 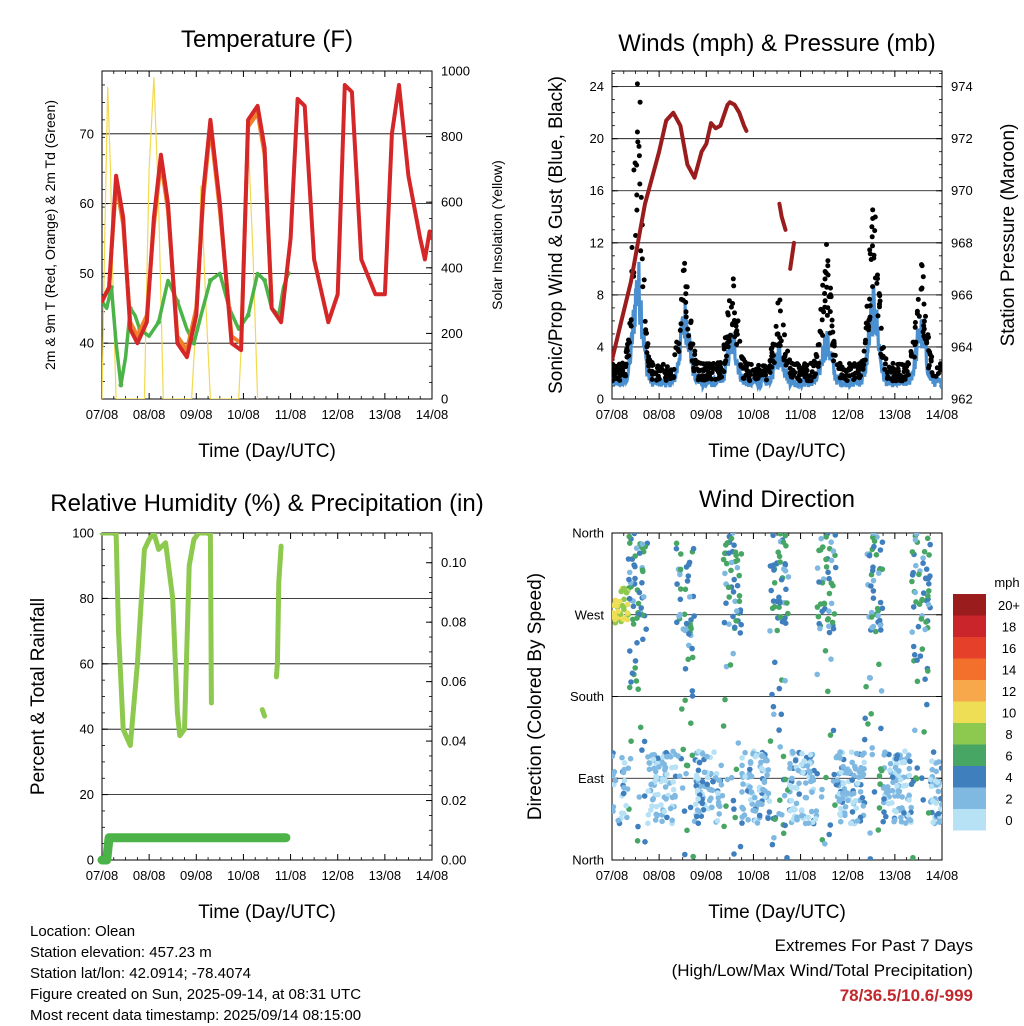 What do you see at coordinates (801, 875) in the screenshot?
I see `x-tick-label: 11/08` at bounding box center [801, 875].